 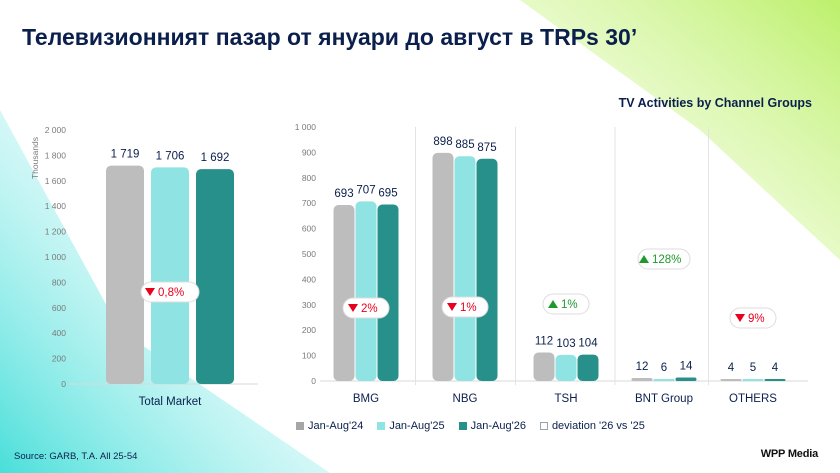 I want to click on legend-item: Jan-Aug'24, so click(x=329, y=426).